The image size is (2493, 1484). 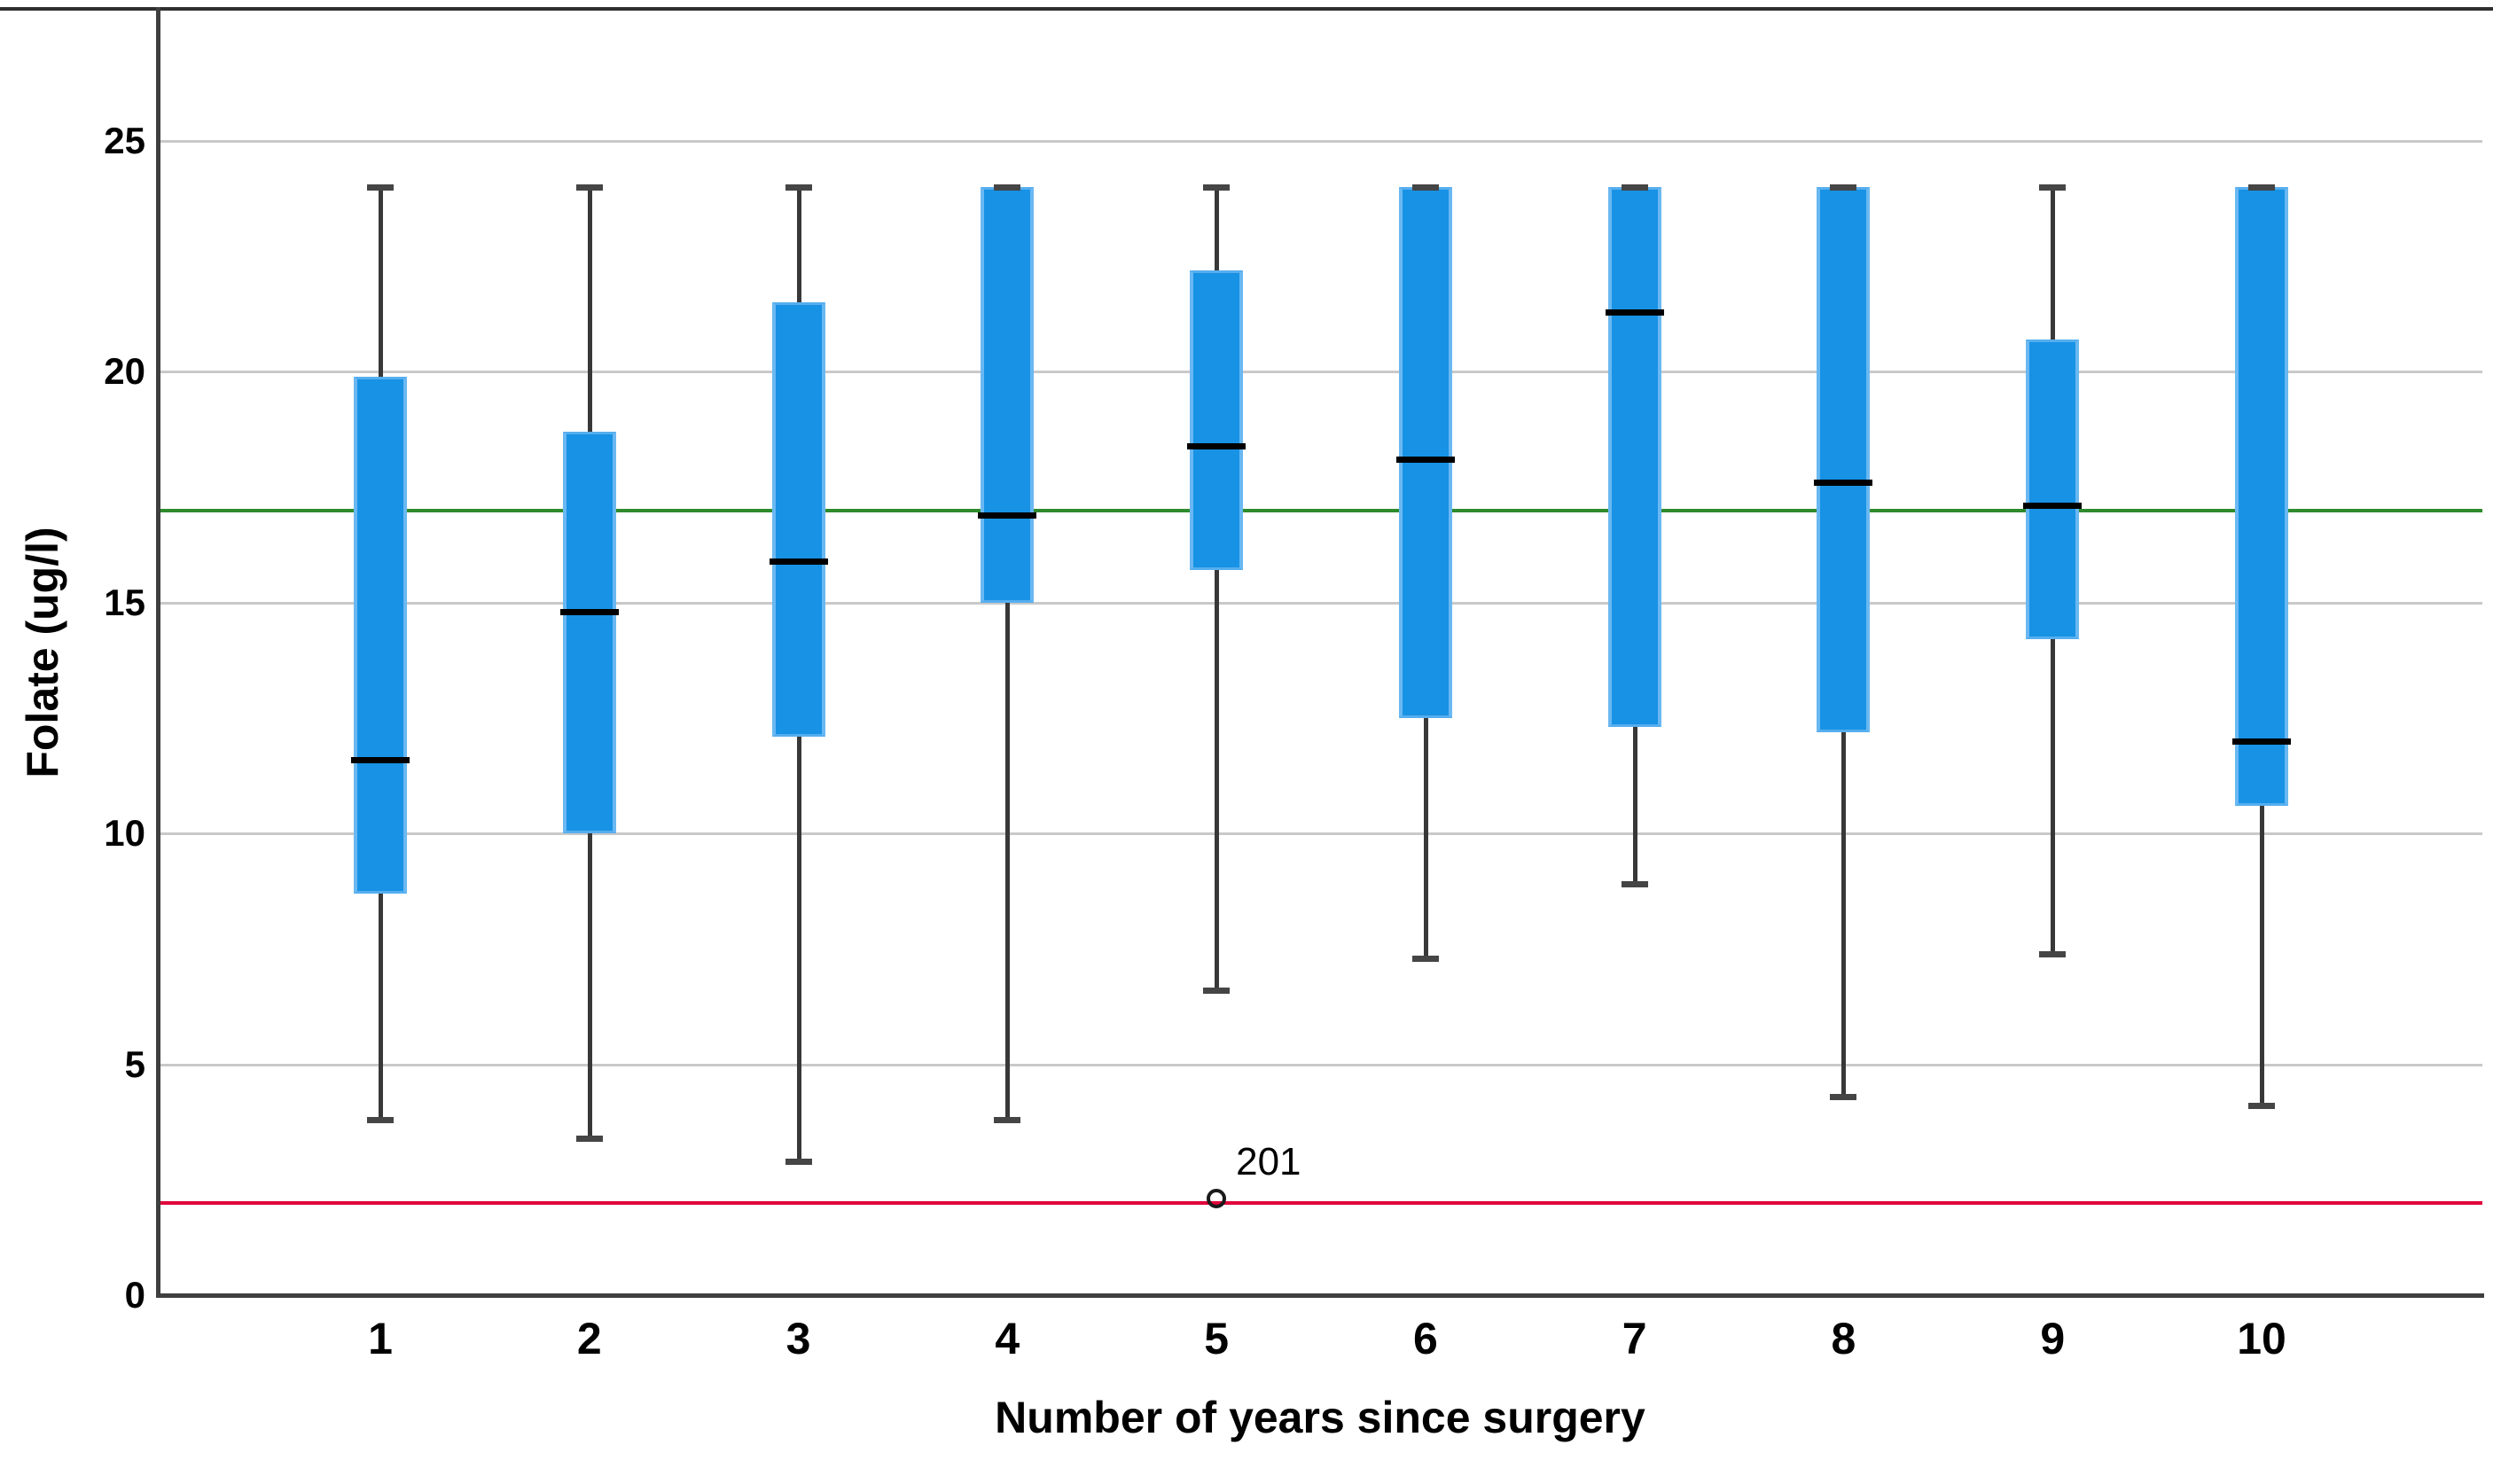 I want to click on outlier-label: 201, so click(x=1268, y=1161).